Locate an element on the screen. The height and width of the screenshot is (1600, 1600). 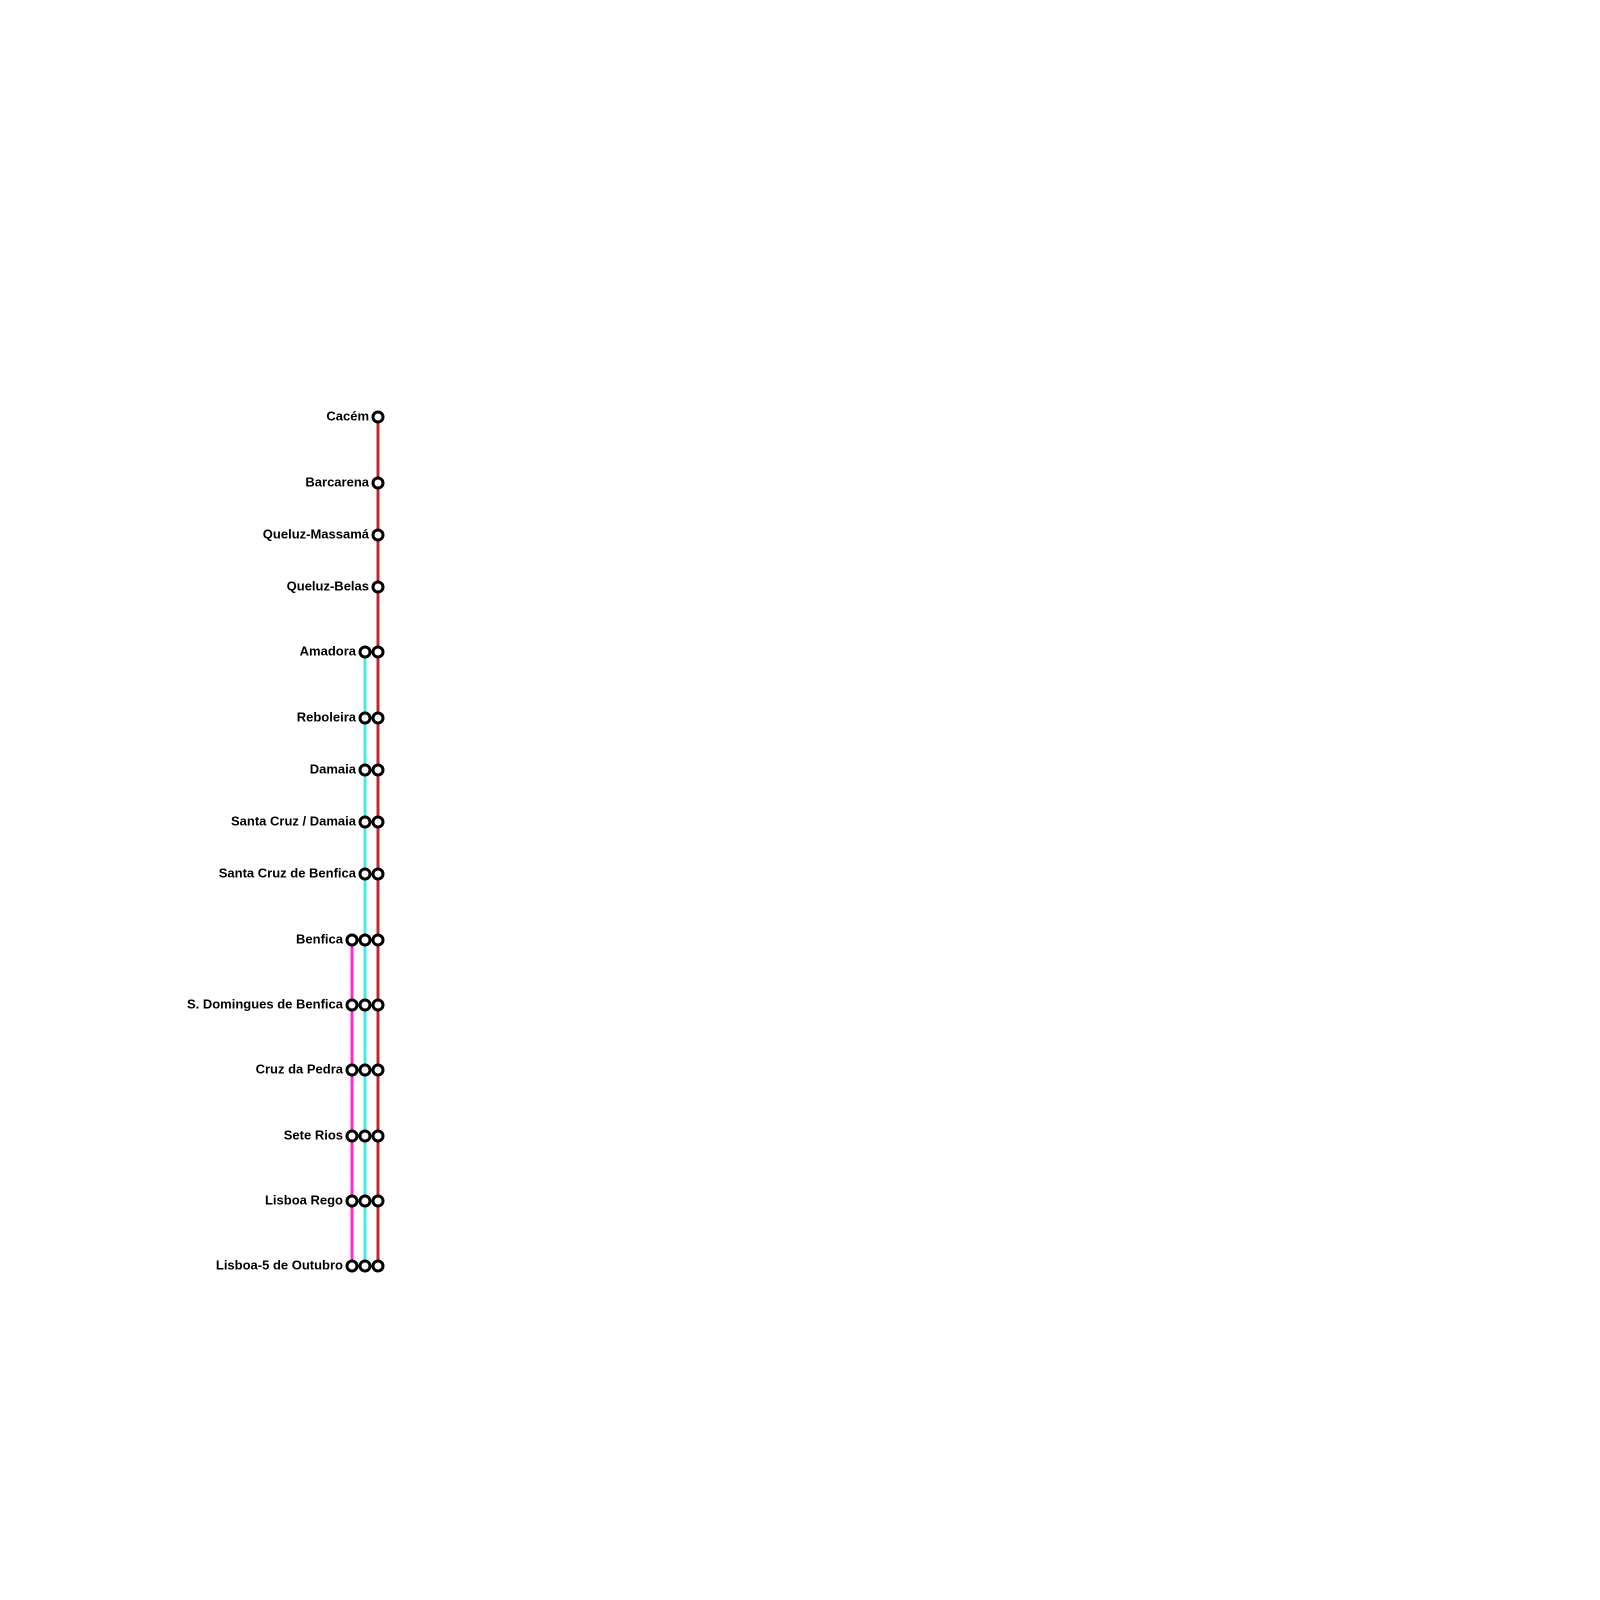
station-label: Cruz da Pedra is located at coordinates (300, 1068).